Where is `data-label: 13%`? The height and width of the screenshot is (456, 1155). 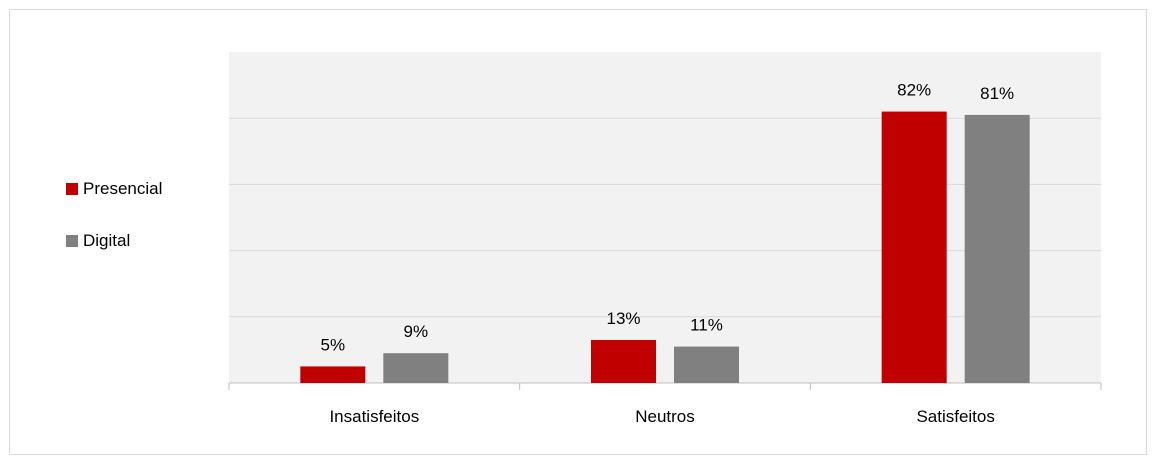 data-label: 13% is located at coordinates (623, 318).